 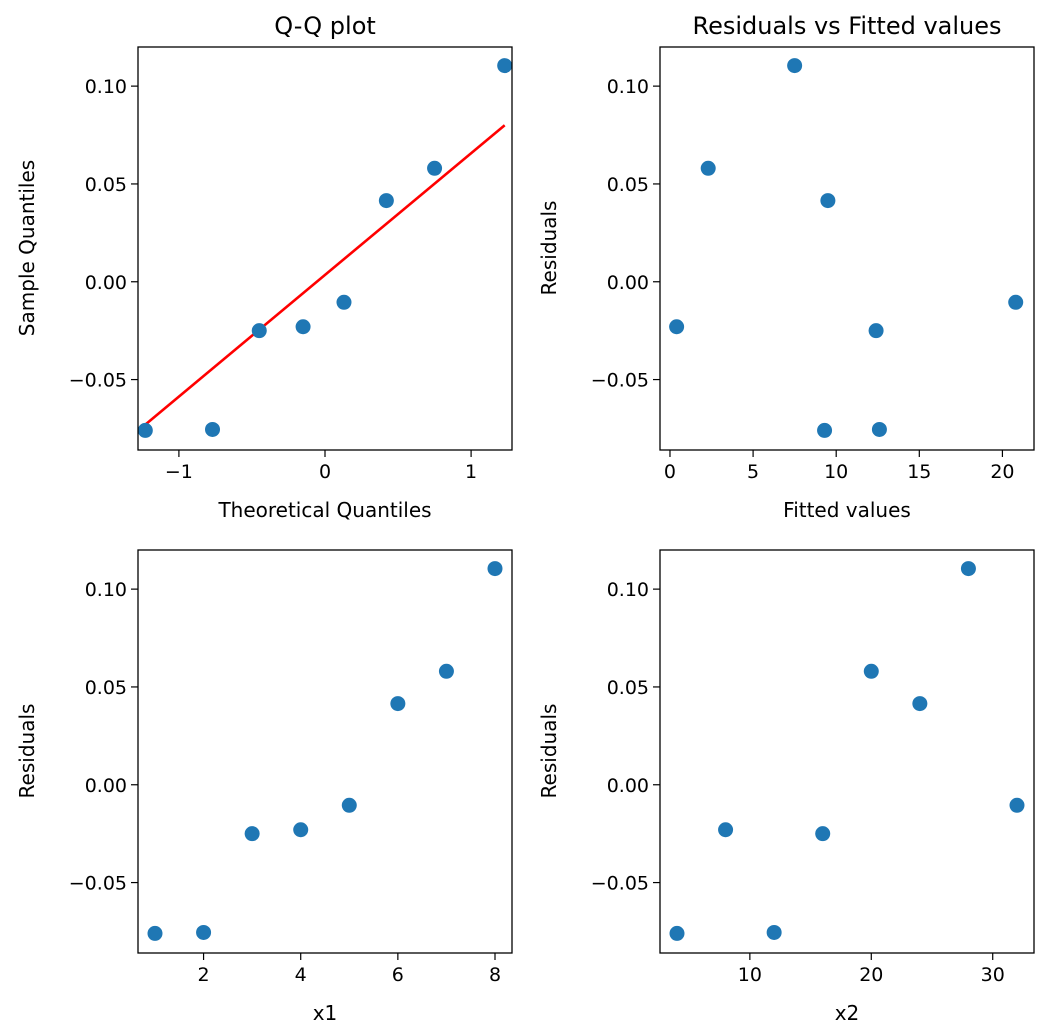 I want to click on qq-axes-frame, so click(x=325, y=248).